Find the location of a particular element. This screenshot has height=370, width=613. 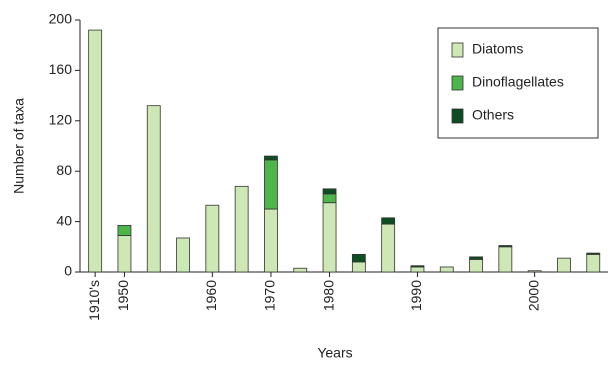

y-tick-label: 200 is located at coordinates (61, 19).